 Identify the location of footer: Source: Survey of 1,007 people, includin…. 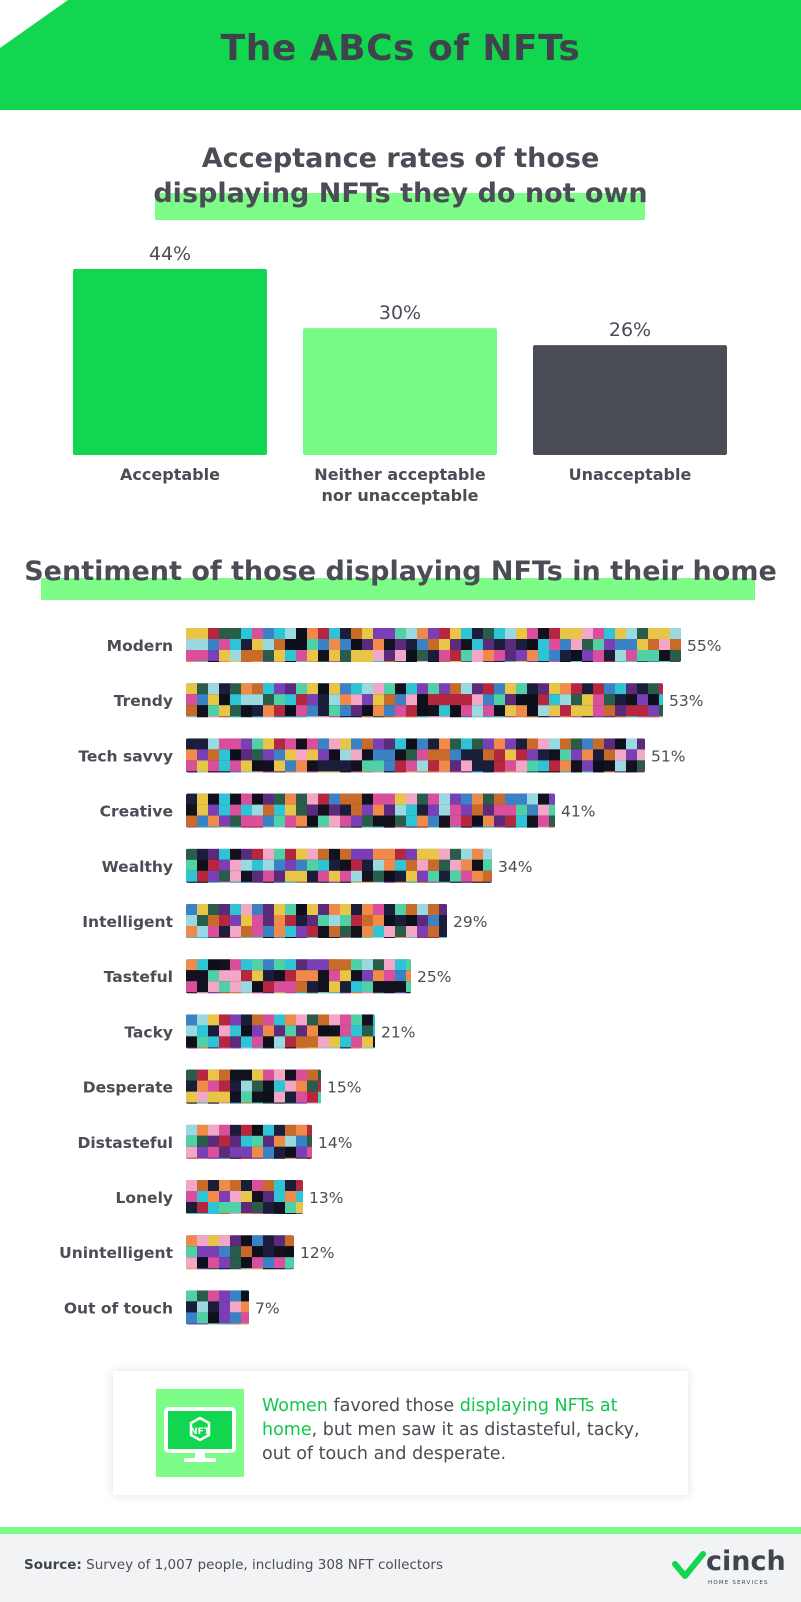
(400, 1568).